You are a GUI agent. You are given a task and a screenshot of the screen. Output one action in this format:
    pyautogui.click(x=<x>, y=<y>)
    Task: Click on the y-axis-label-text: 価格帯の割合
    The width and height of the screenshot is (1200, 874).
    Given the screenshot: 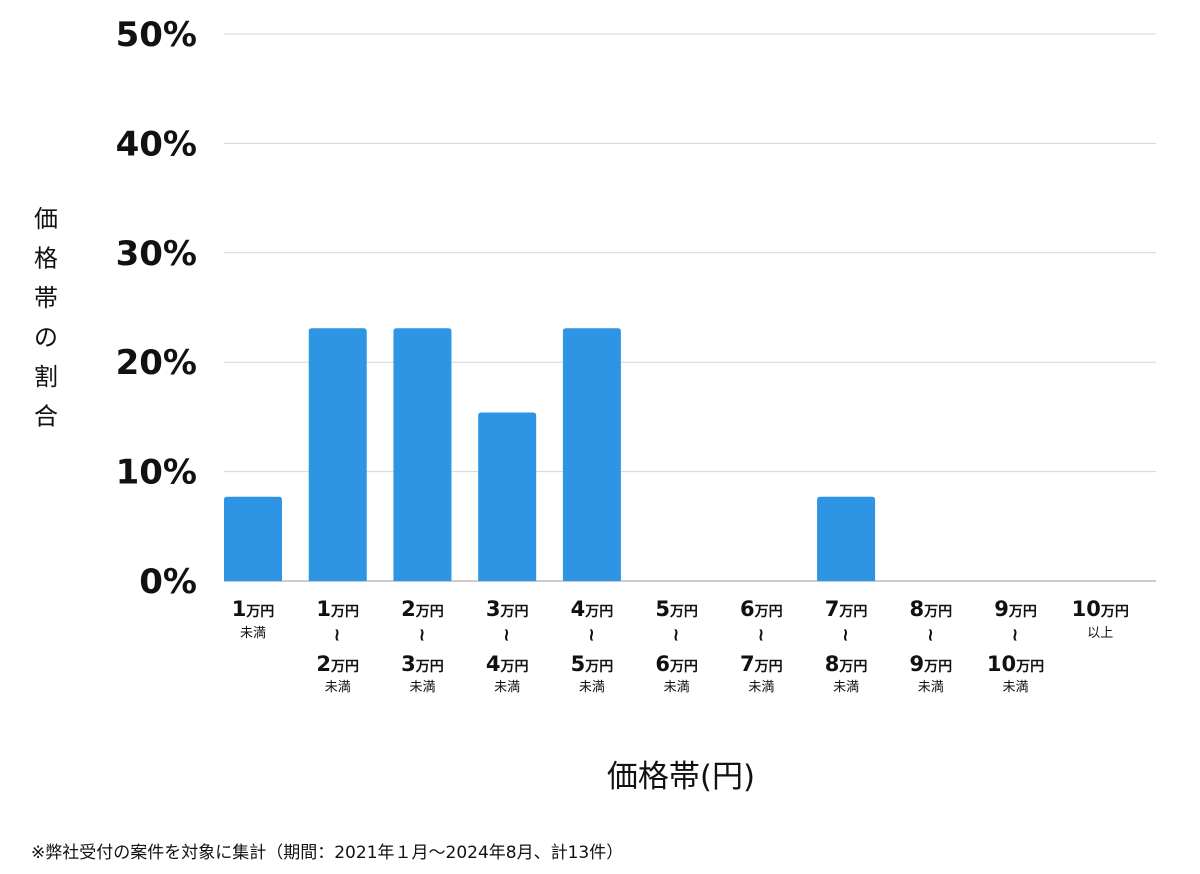 What is the action you would take?
    pyautogui.click(x=46, y=318)
    